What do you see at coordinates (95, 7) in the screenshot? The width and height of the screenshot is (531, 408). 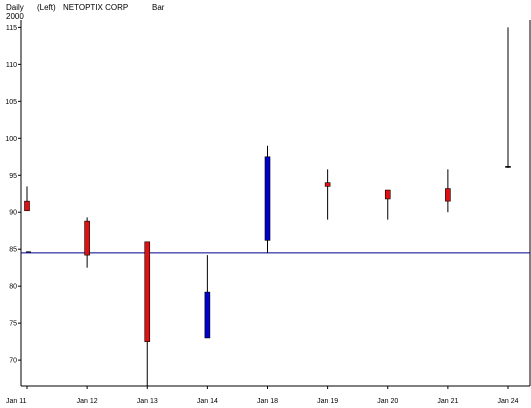 I see `header-symbol: NETOPTIX CORP` at bounding box center [95, 7].